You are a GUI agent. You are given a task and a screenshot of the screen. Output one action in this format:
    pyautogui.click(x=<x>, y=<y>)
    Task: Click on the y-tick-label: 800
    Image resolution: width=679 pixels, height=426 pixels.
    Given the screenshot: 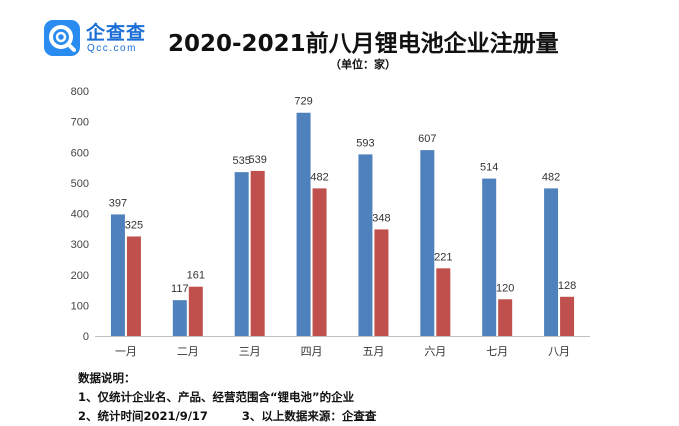 What is the action you would take?
    pyautogui.click(x=80, y=92)
    